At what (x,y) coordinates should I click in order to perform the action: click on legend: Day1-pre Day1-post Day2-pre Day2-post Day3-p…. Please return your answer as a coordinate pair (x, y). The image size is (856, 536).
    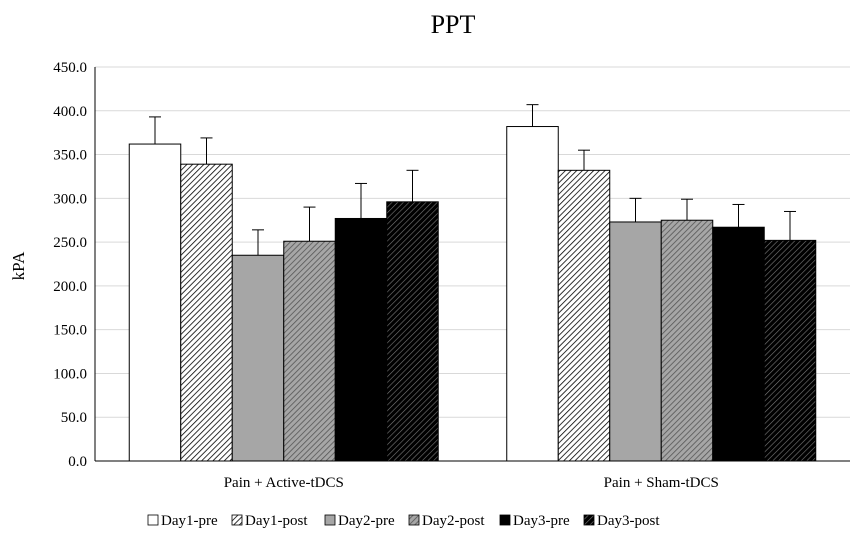
    Looking at the image, I should click on (403, 521).